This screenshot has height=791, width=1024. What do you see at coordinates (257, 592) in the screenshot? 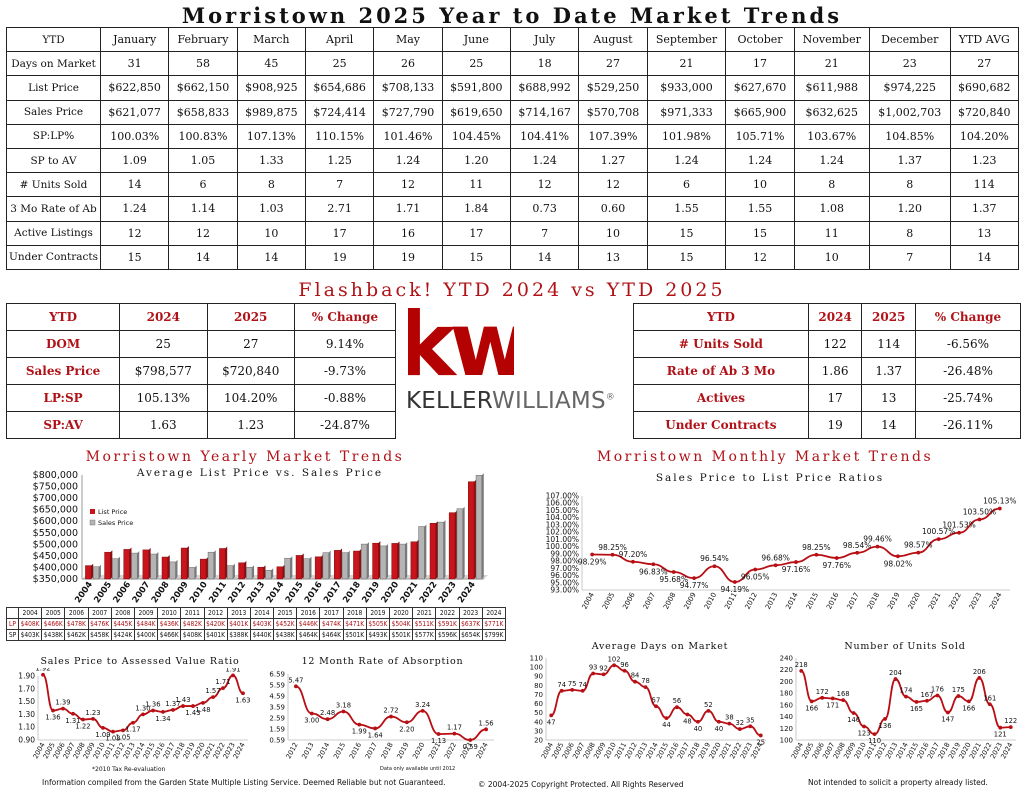
I see `x-tick-label: 2013` at bounding box center [257, 592].